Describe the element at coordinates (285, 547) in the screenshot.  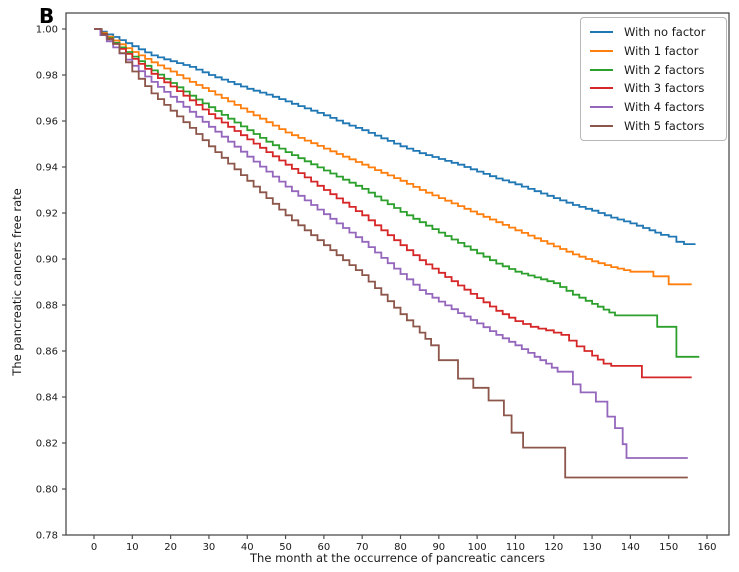
I see `x-tick-label: 50` at that location.